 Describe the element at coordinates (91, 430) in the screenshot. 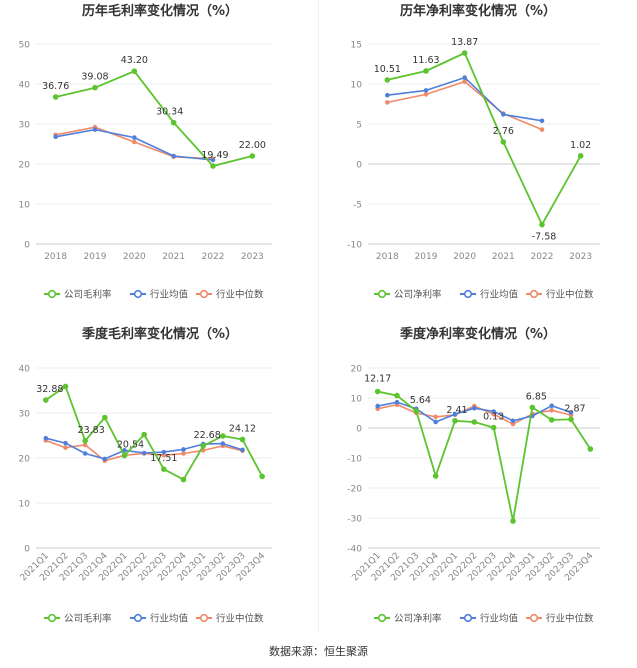

I see `data-label: 23.83` at that location.